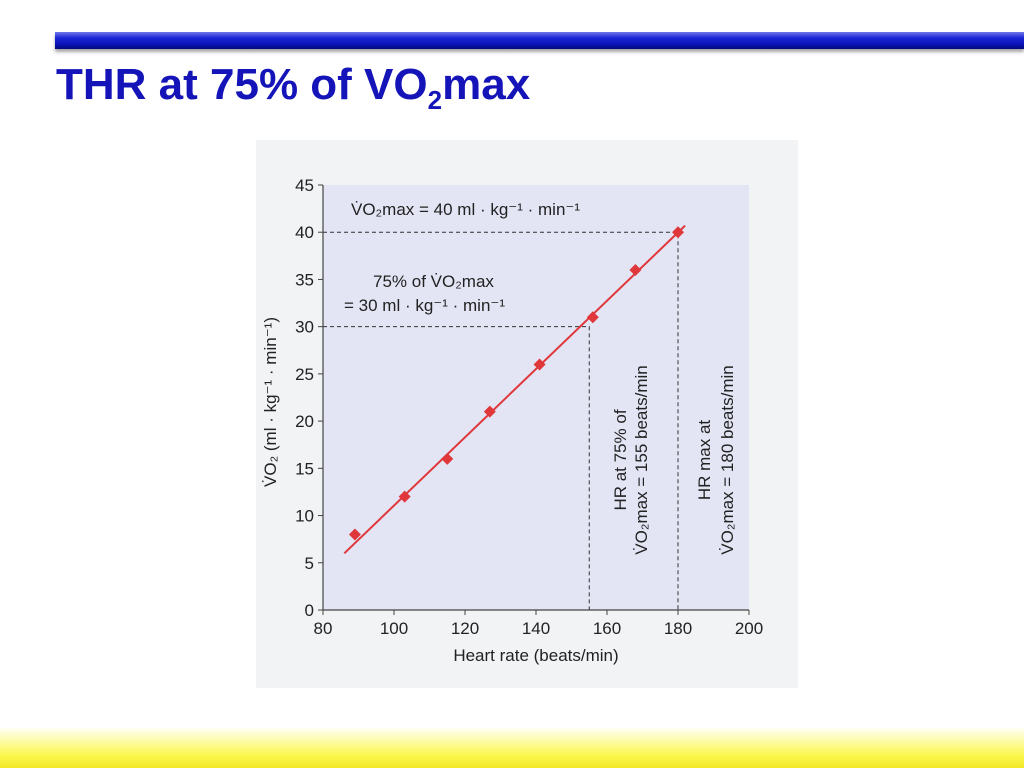 This screenshot has height=768, width=1024. Describe the element at coordinates (323, 628) in the screenshot. I see `x-tick-label: 80` at that location.